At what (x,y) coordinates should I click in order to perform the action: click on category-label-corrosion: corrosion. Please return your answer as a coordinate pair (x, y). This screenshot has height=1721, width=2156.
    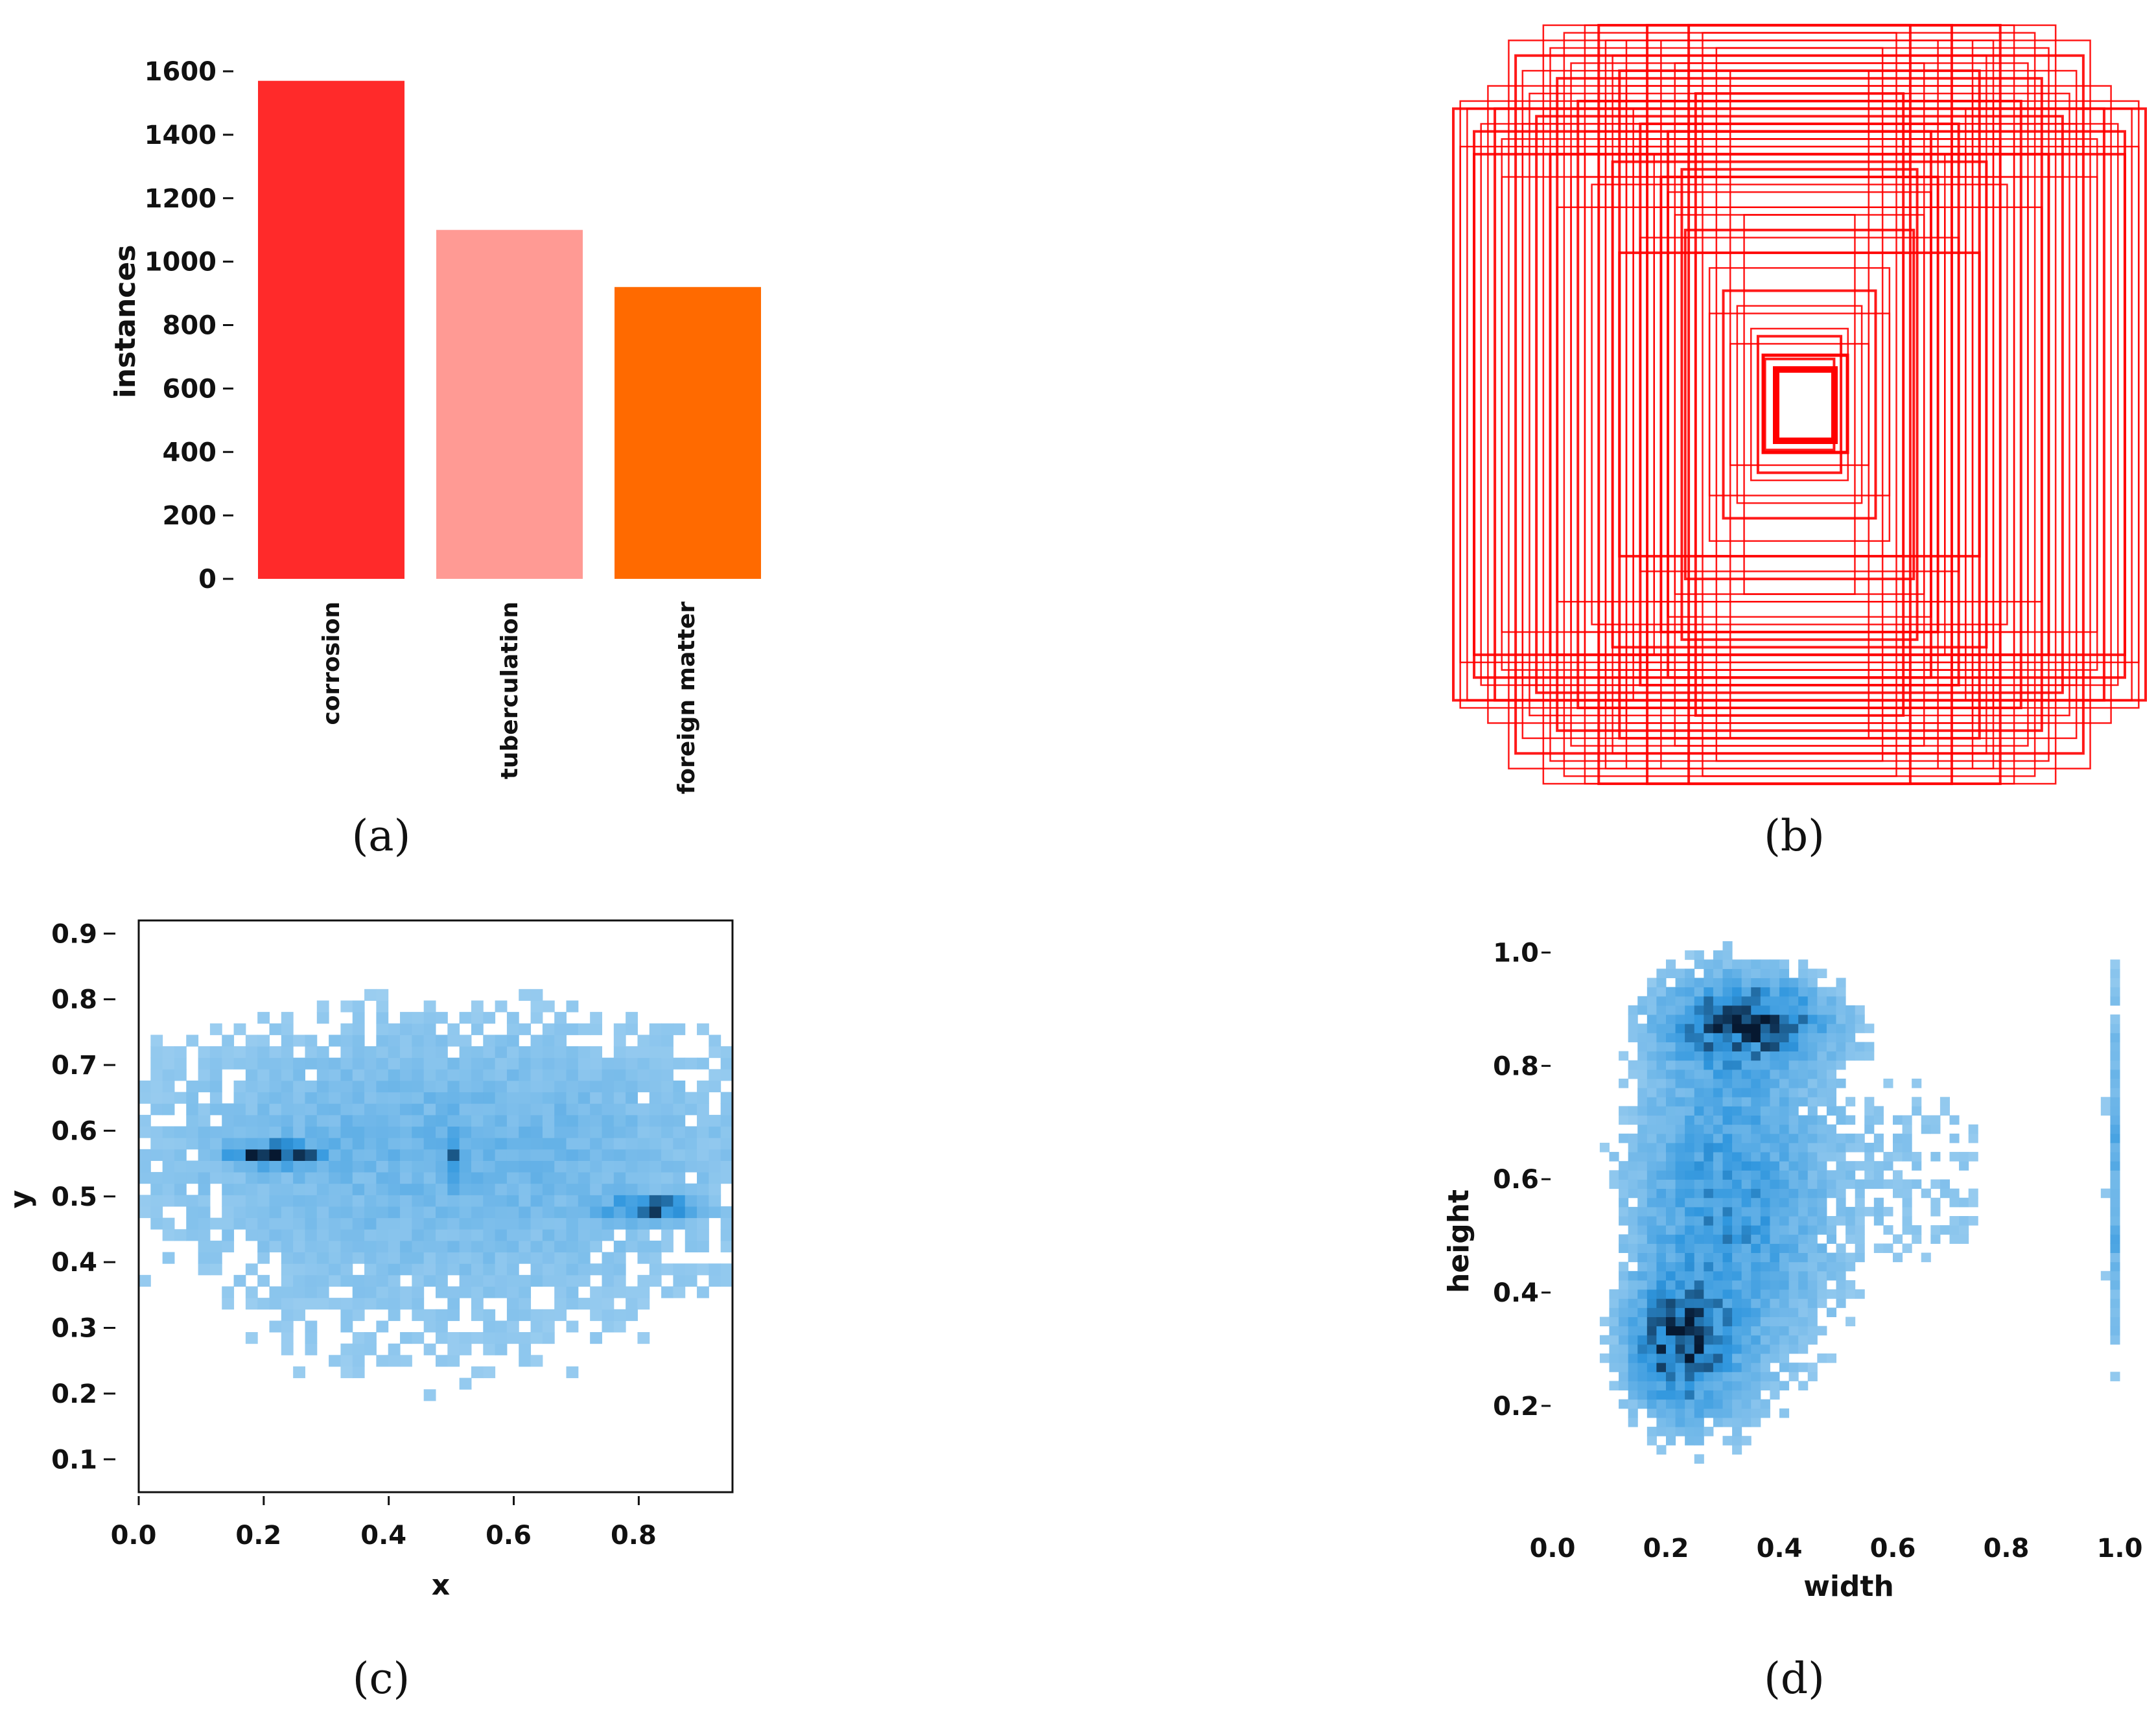
    Looking at the image, I should click on (331, 663).